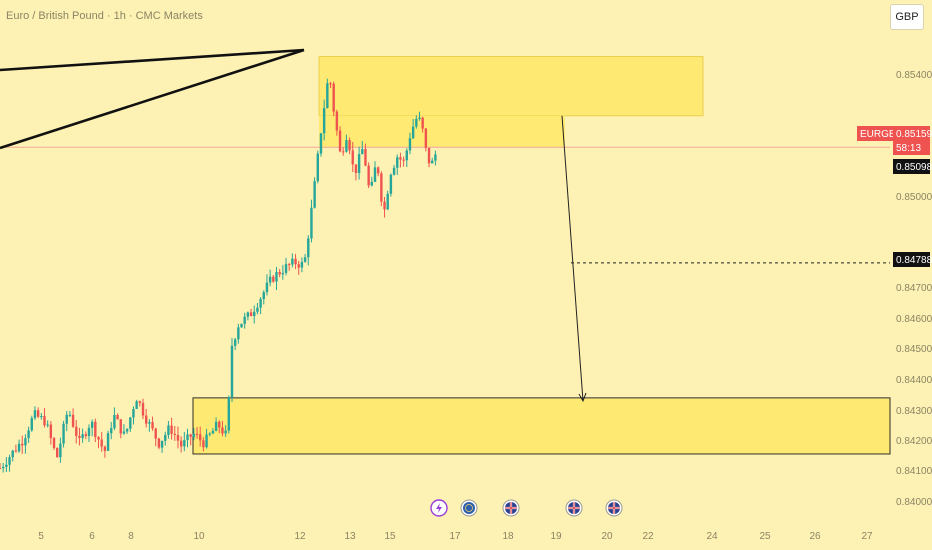 This screenshot has width=932, height=550. I want to click on y-tick-label: 0.85400, so click(914, 75).